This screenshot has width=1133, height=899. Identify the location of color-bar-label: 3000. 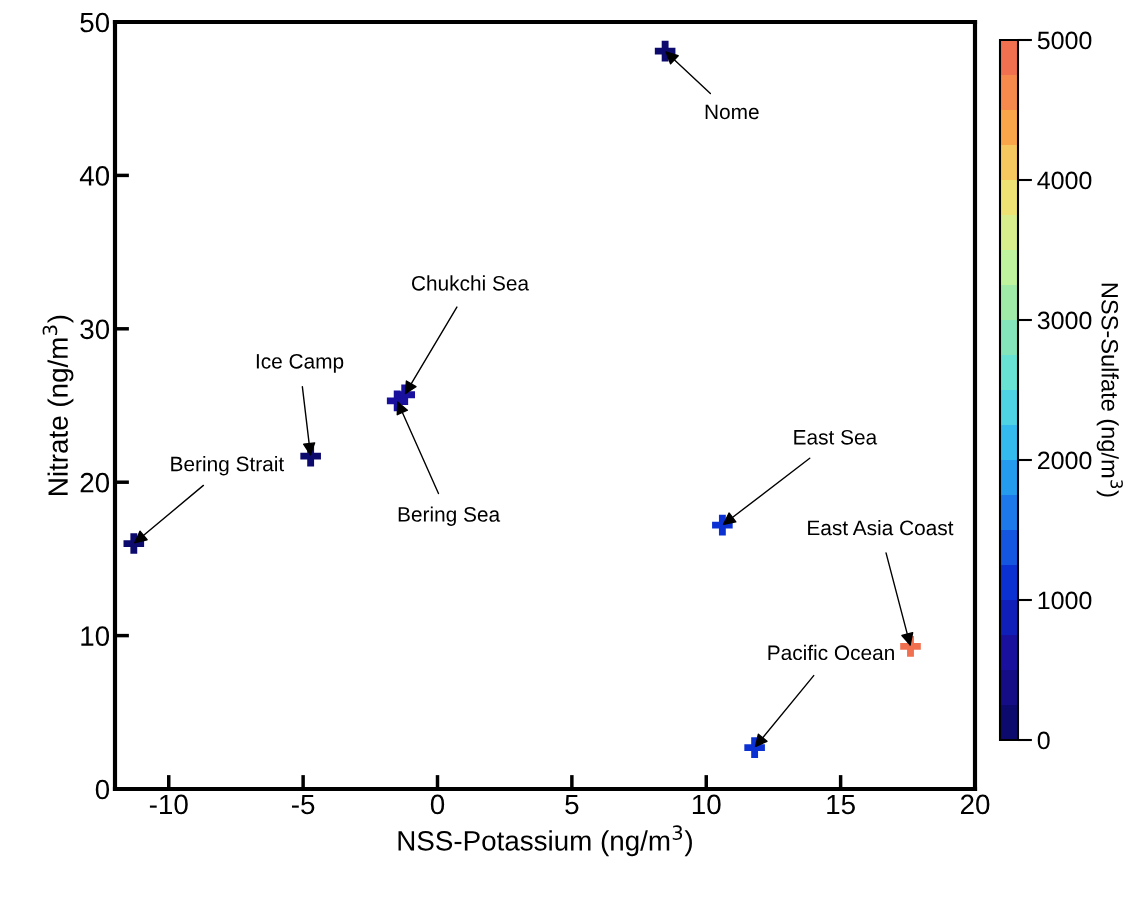
(1064, 320).